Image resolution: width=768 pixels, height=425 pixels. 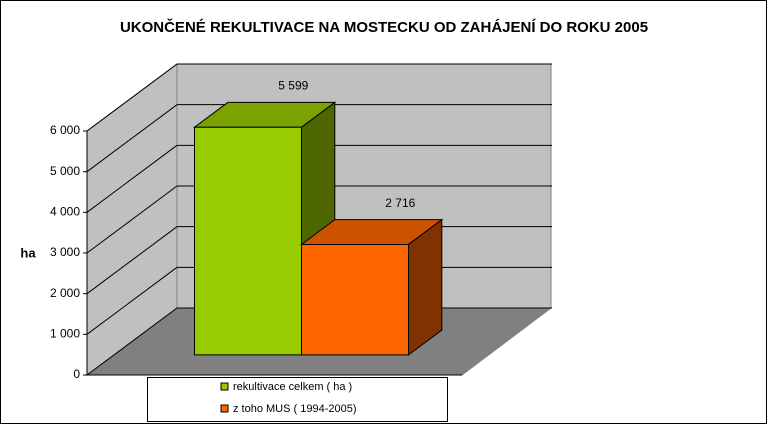 What do you see at coordinates (65, 334) in the screenshot?
I see `y-tick-label: 1 000` at bounding box center [65, 334].